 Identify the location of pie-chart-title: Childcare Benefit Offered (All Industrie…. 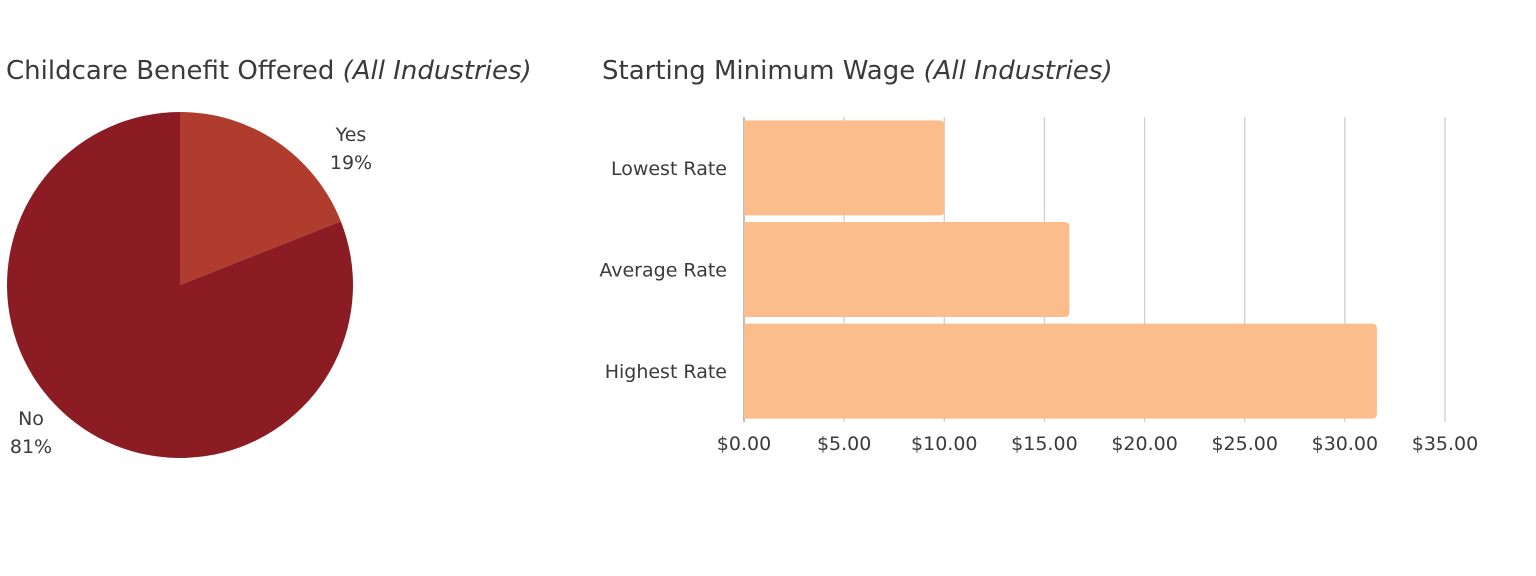
(269, 71).